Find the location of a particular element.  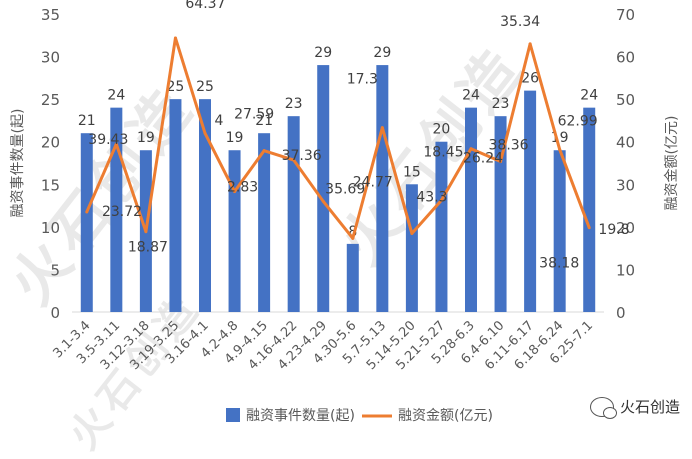

line-data-label: 43.3 is located at coordinates (431, 197).